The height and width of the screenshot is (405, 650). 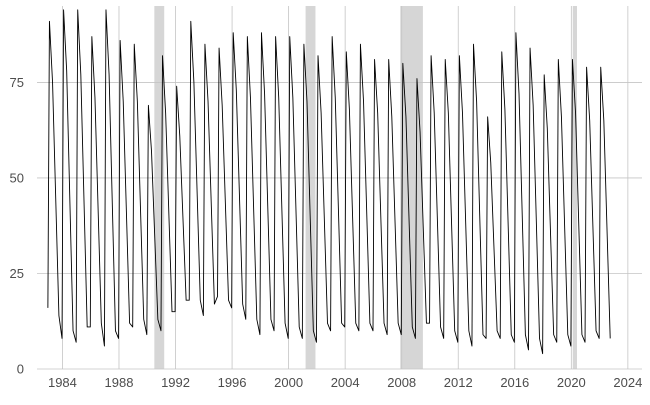 I want to click on x-tick-label: 2024, so click(x=627, y=382).